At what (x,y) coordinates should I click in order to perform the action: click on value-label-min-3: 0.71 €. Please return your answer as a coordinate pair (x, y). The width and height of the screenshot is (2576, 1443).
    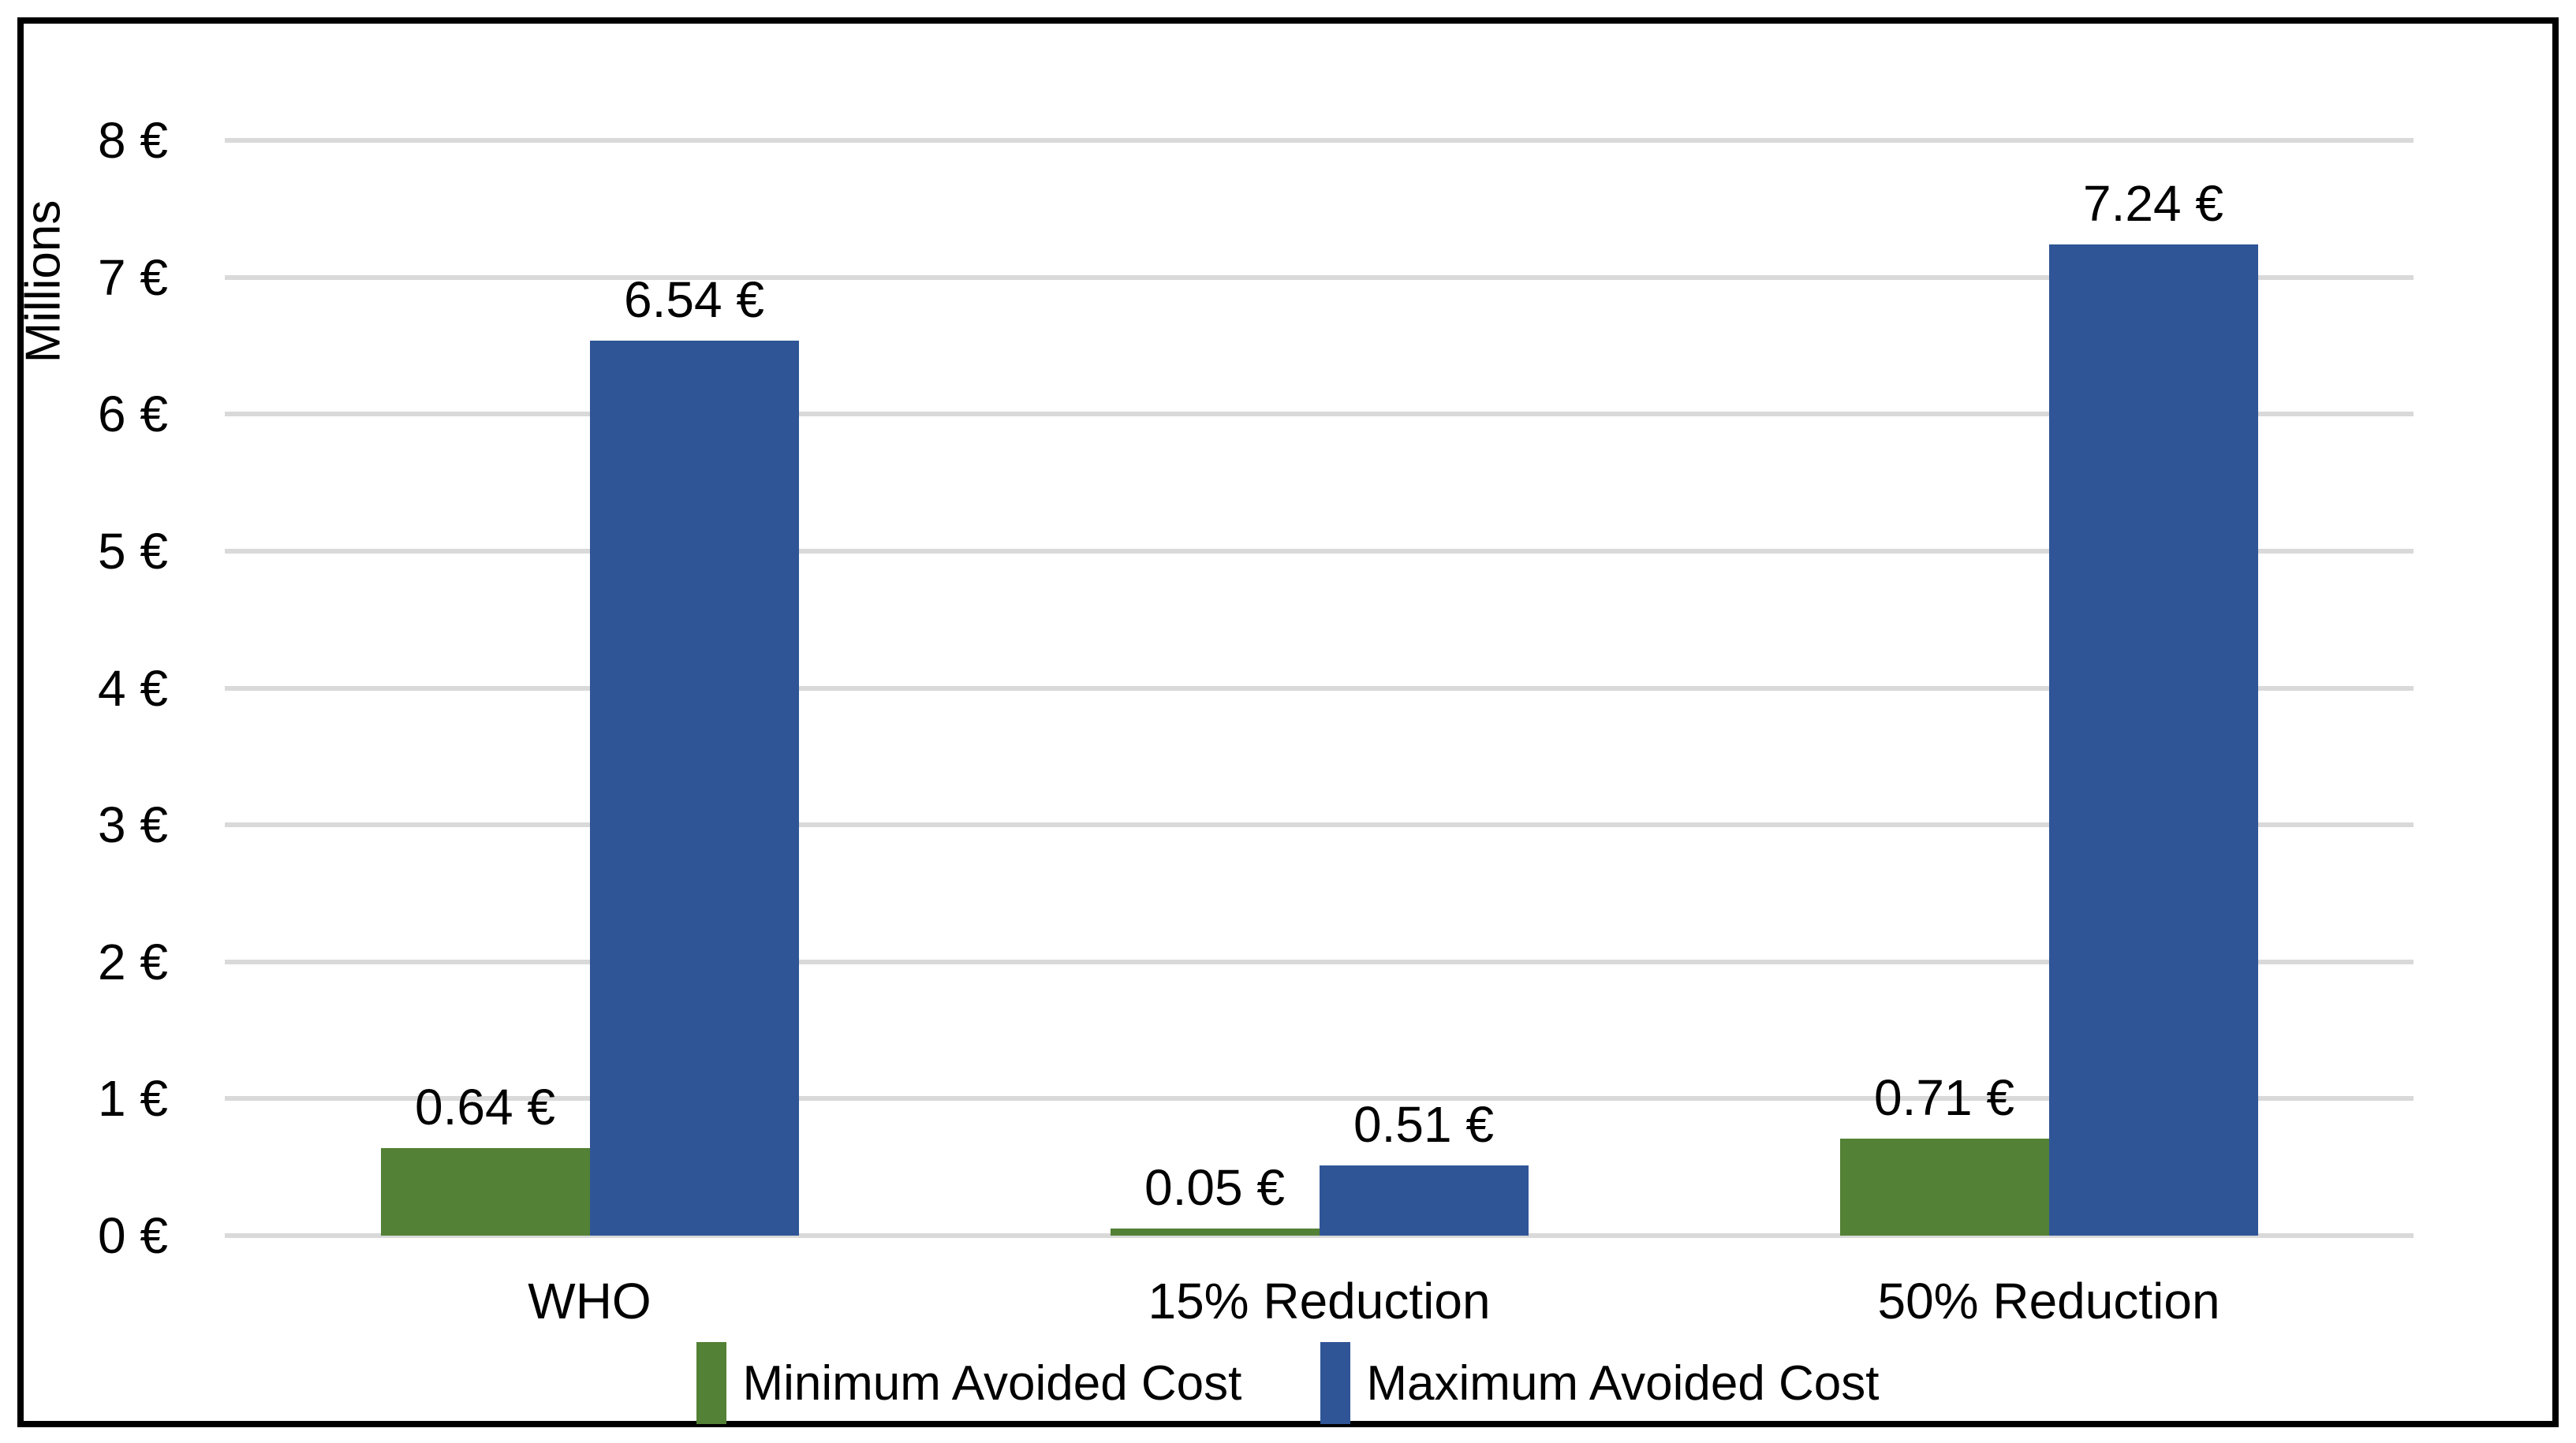
    Looking at the image, I should click on (1944, 1097).